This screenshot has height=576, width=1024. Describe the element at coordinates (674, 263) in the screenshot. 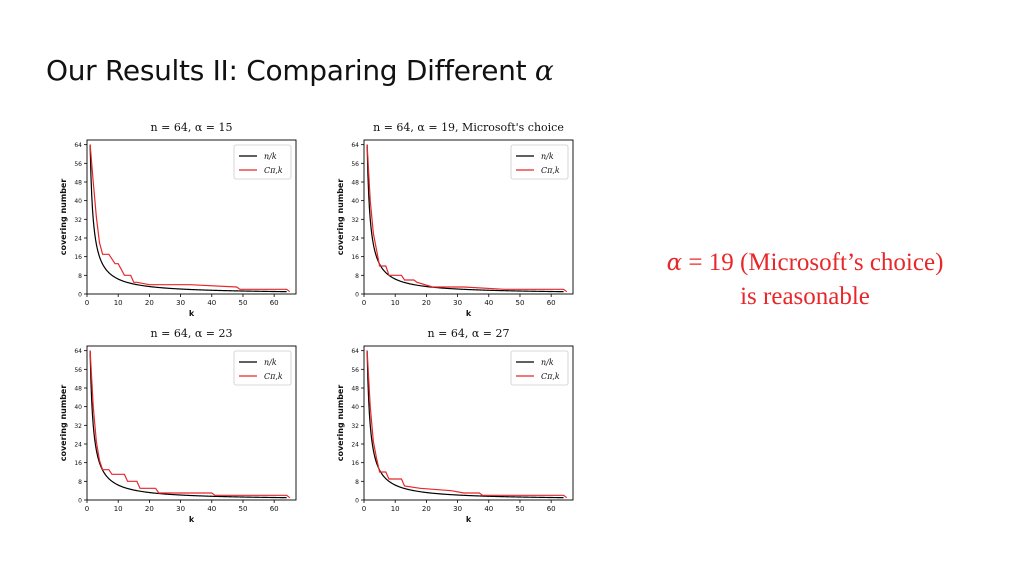

I see `callout-alpha: α` at that location.